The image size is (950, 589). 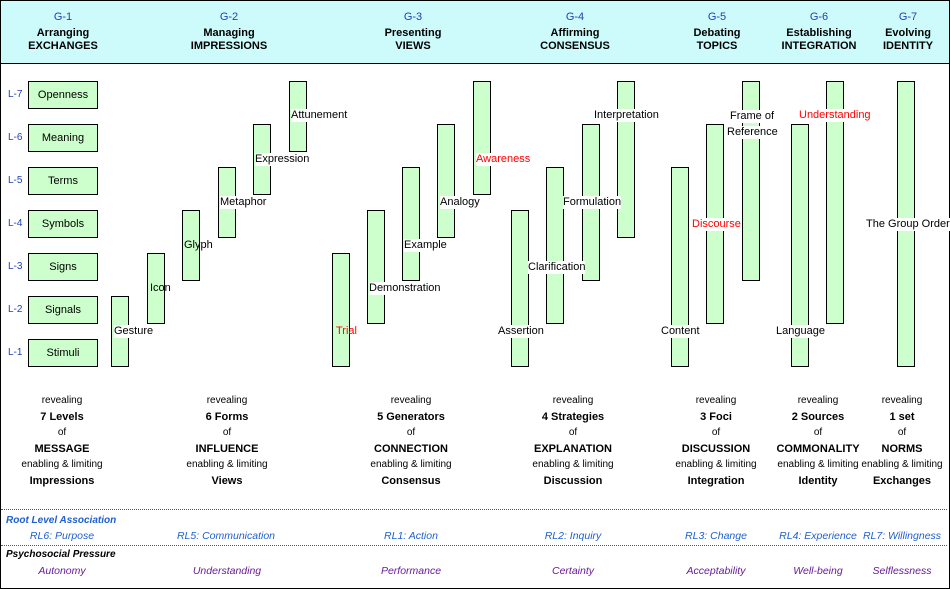 What do you see at coordinates (521, 331) in the screenshot?
I see `label-assertion: Assertion` at bounding box center [521, 331].